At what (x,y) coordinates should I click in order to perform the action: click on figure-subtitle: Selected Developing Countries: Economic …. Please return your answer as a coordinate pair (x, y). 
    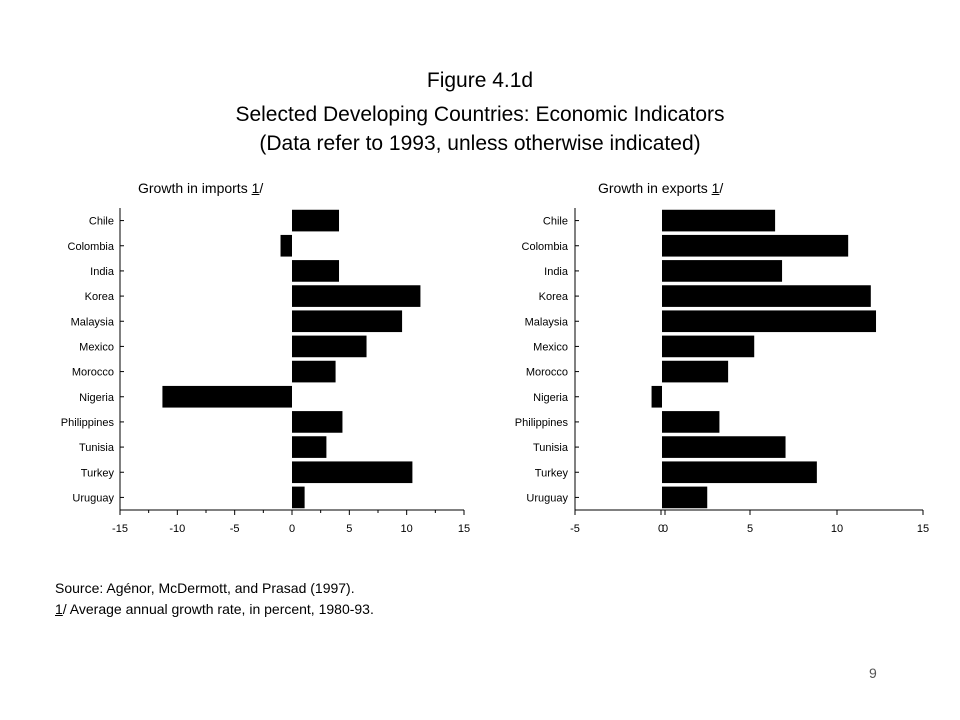
    Looking at the image, I should click on (480, 114).